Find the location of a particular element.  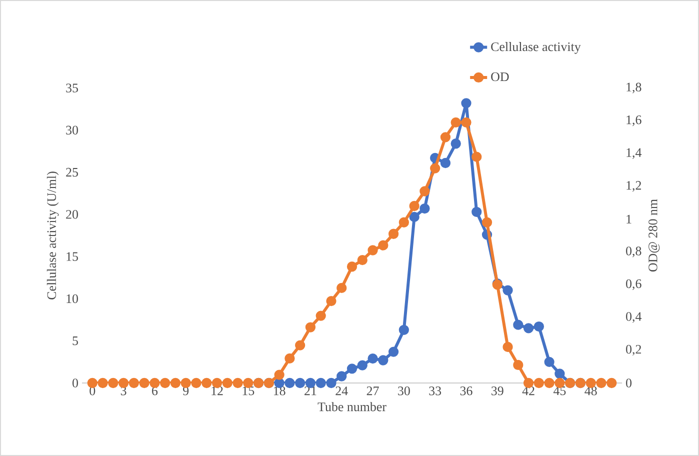

y2-tick-label: 1 is located at coordinates (629, 219).